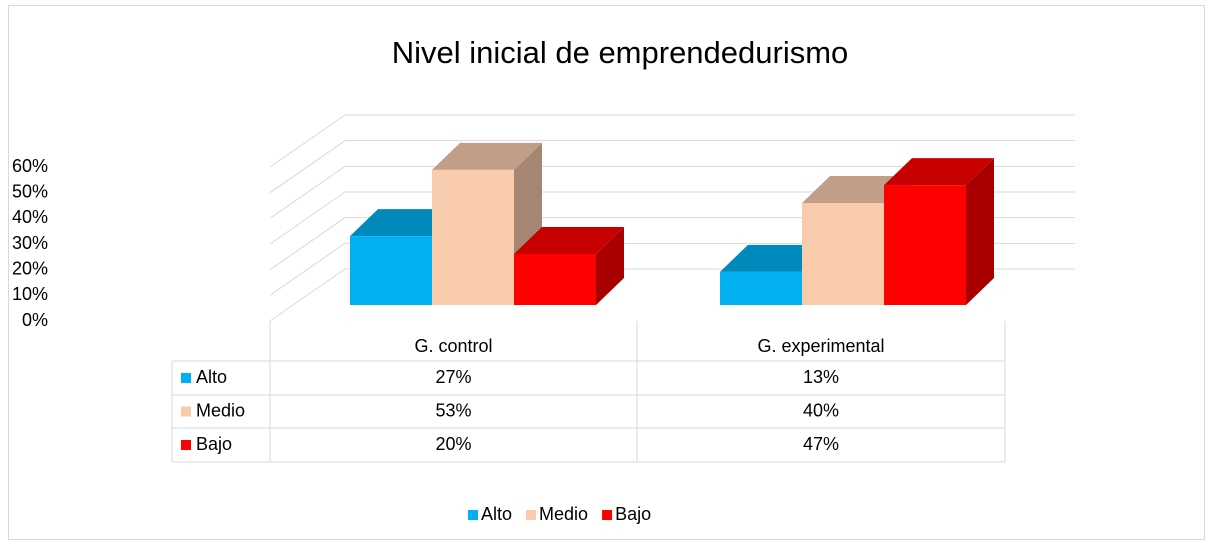  I want to click on table-header: G. control, so click(453, 346).